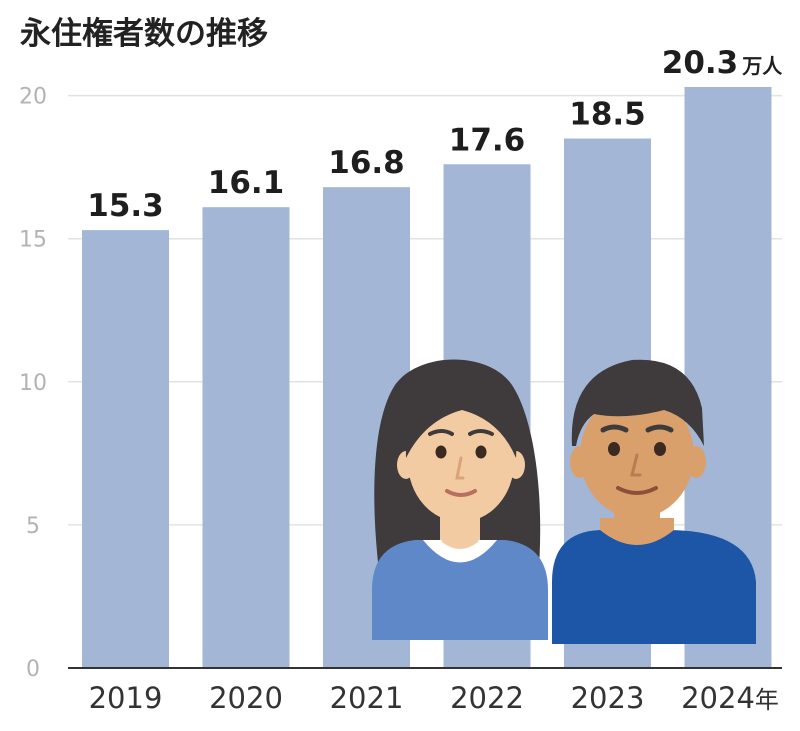 Image resolution: width=800 pixels, height=731 pixels. Describe the element at coordinates (434, 698) in the screenshot. I see `x-axis-ticks: 2019 2020 2021 2022 2023 2024年` at that location.